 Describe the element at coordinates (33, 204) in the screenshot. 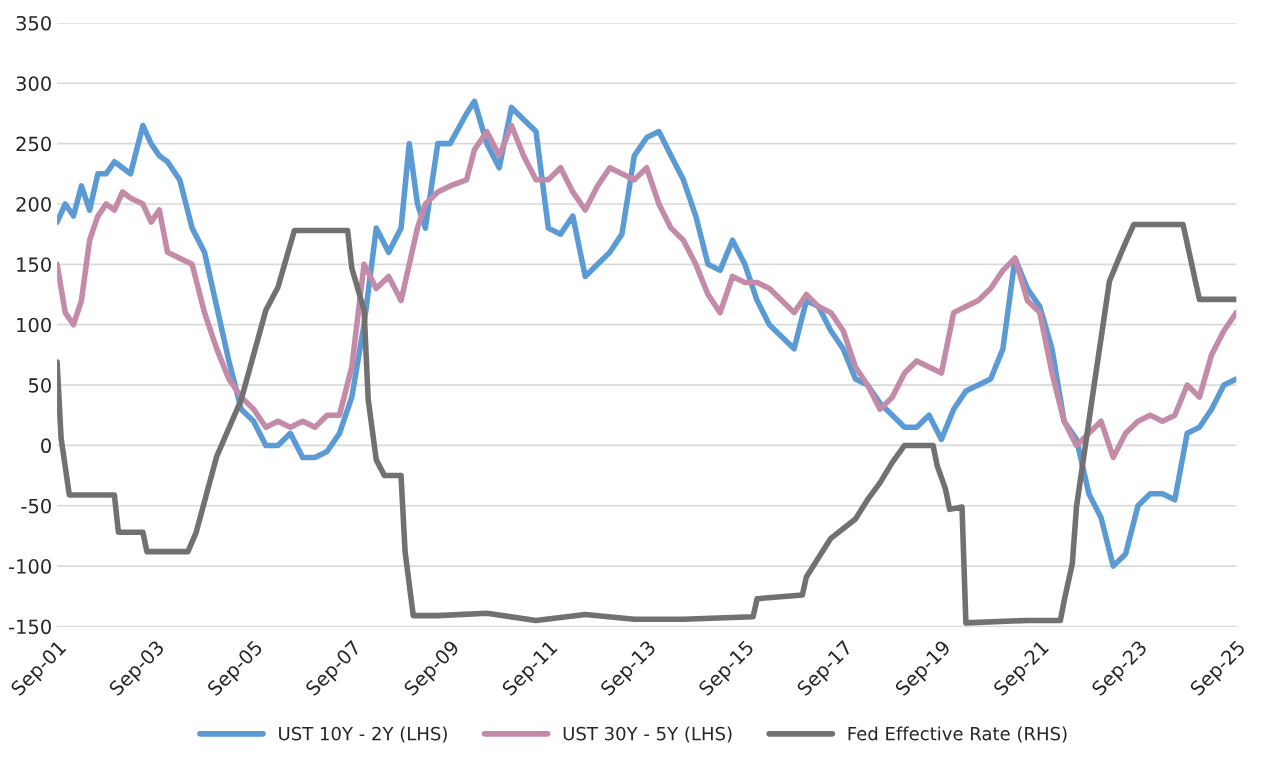

I see `y-tick-label: 200` at that location.